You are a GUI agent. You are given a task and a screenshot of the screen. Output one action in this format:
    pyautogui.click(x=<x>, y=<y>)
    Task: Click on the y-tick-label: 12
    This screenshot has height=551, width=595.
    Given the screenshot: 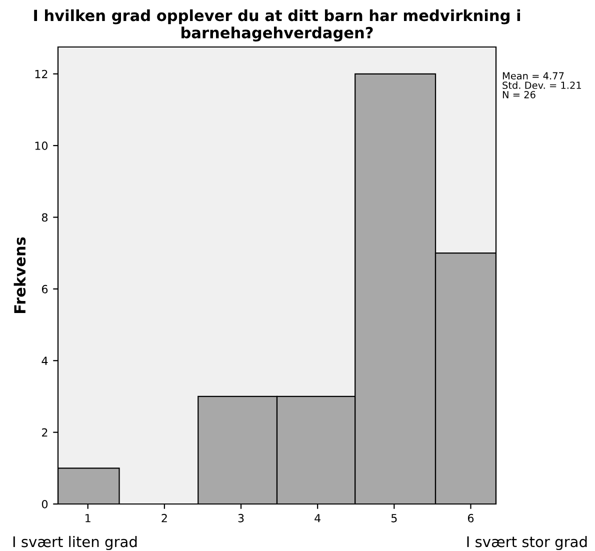 What is the action you would take?
    pyautogui.click(x=41, y=74)
    